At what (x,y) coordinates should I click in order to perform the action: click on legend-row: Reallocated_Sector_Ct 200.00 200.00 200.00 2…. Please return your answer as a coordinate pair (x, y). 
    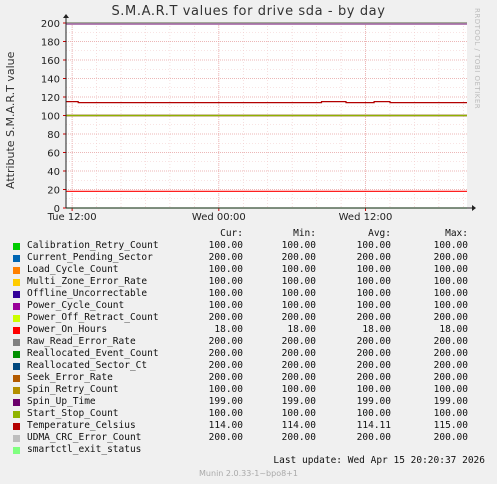
    Looking at the image, I should click on (248, 366).